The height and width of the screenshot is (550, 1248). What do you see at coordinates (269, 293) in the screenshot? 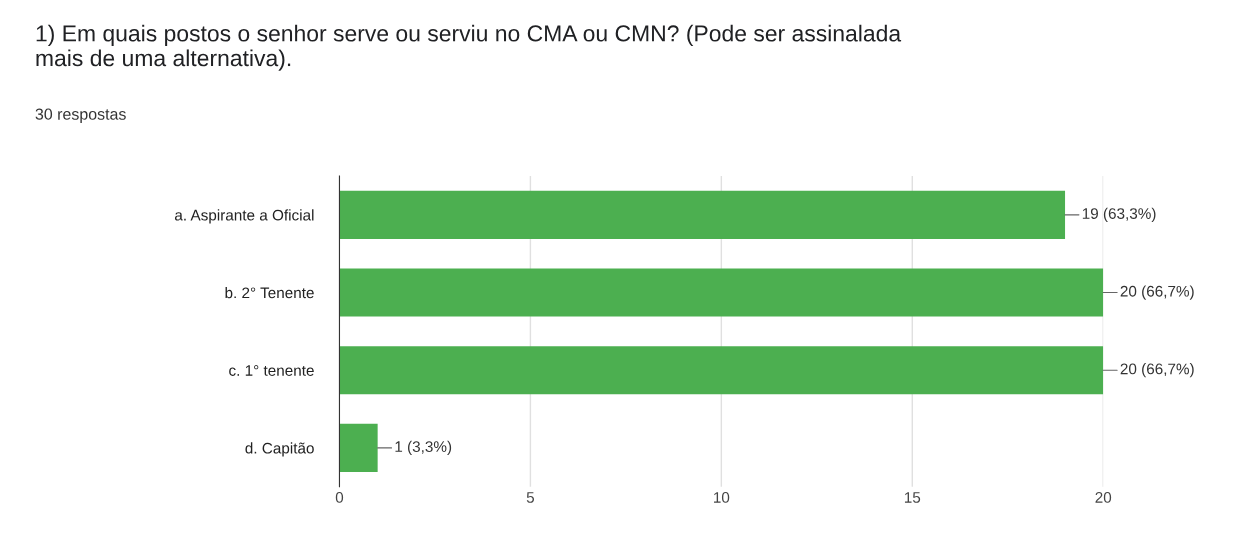
I see `y-tick-label: b. 2° Tenente` at bounding box center [269, 293].